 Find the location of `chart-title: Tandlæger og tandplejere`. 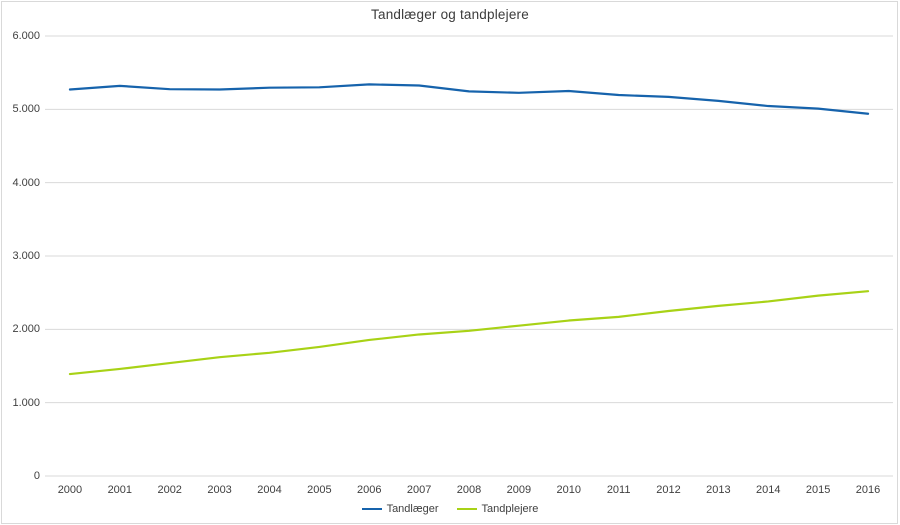

chart-title: Tandlæger og tandplejere is located at coordinates (450, 14).